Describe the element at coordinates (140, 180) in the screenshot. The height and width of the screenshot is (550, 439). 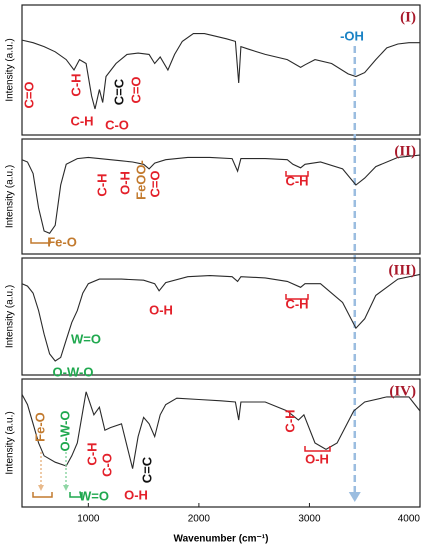
I see `band-annotation: FeOO-` at that location.